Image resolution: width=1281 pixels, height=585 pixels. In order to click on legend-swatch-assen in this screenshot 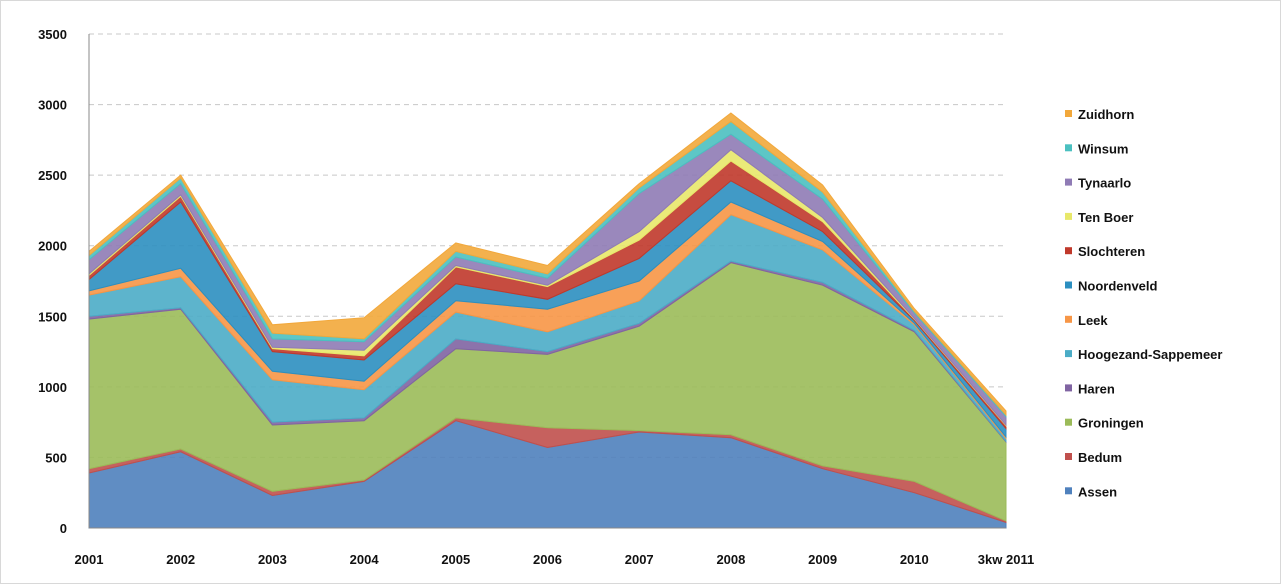, I will do `click(1068, 491)`.